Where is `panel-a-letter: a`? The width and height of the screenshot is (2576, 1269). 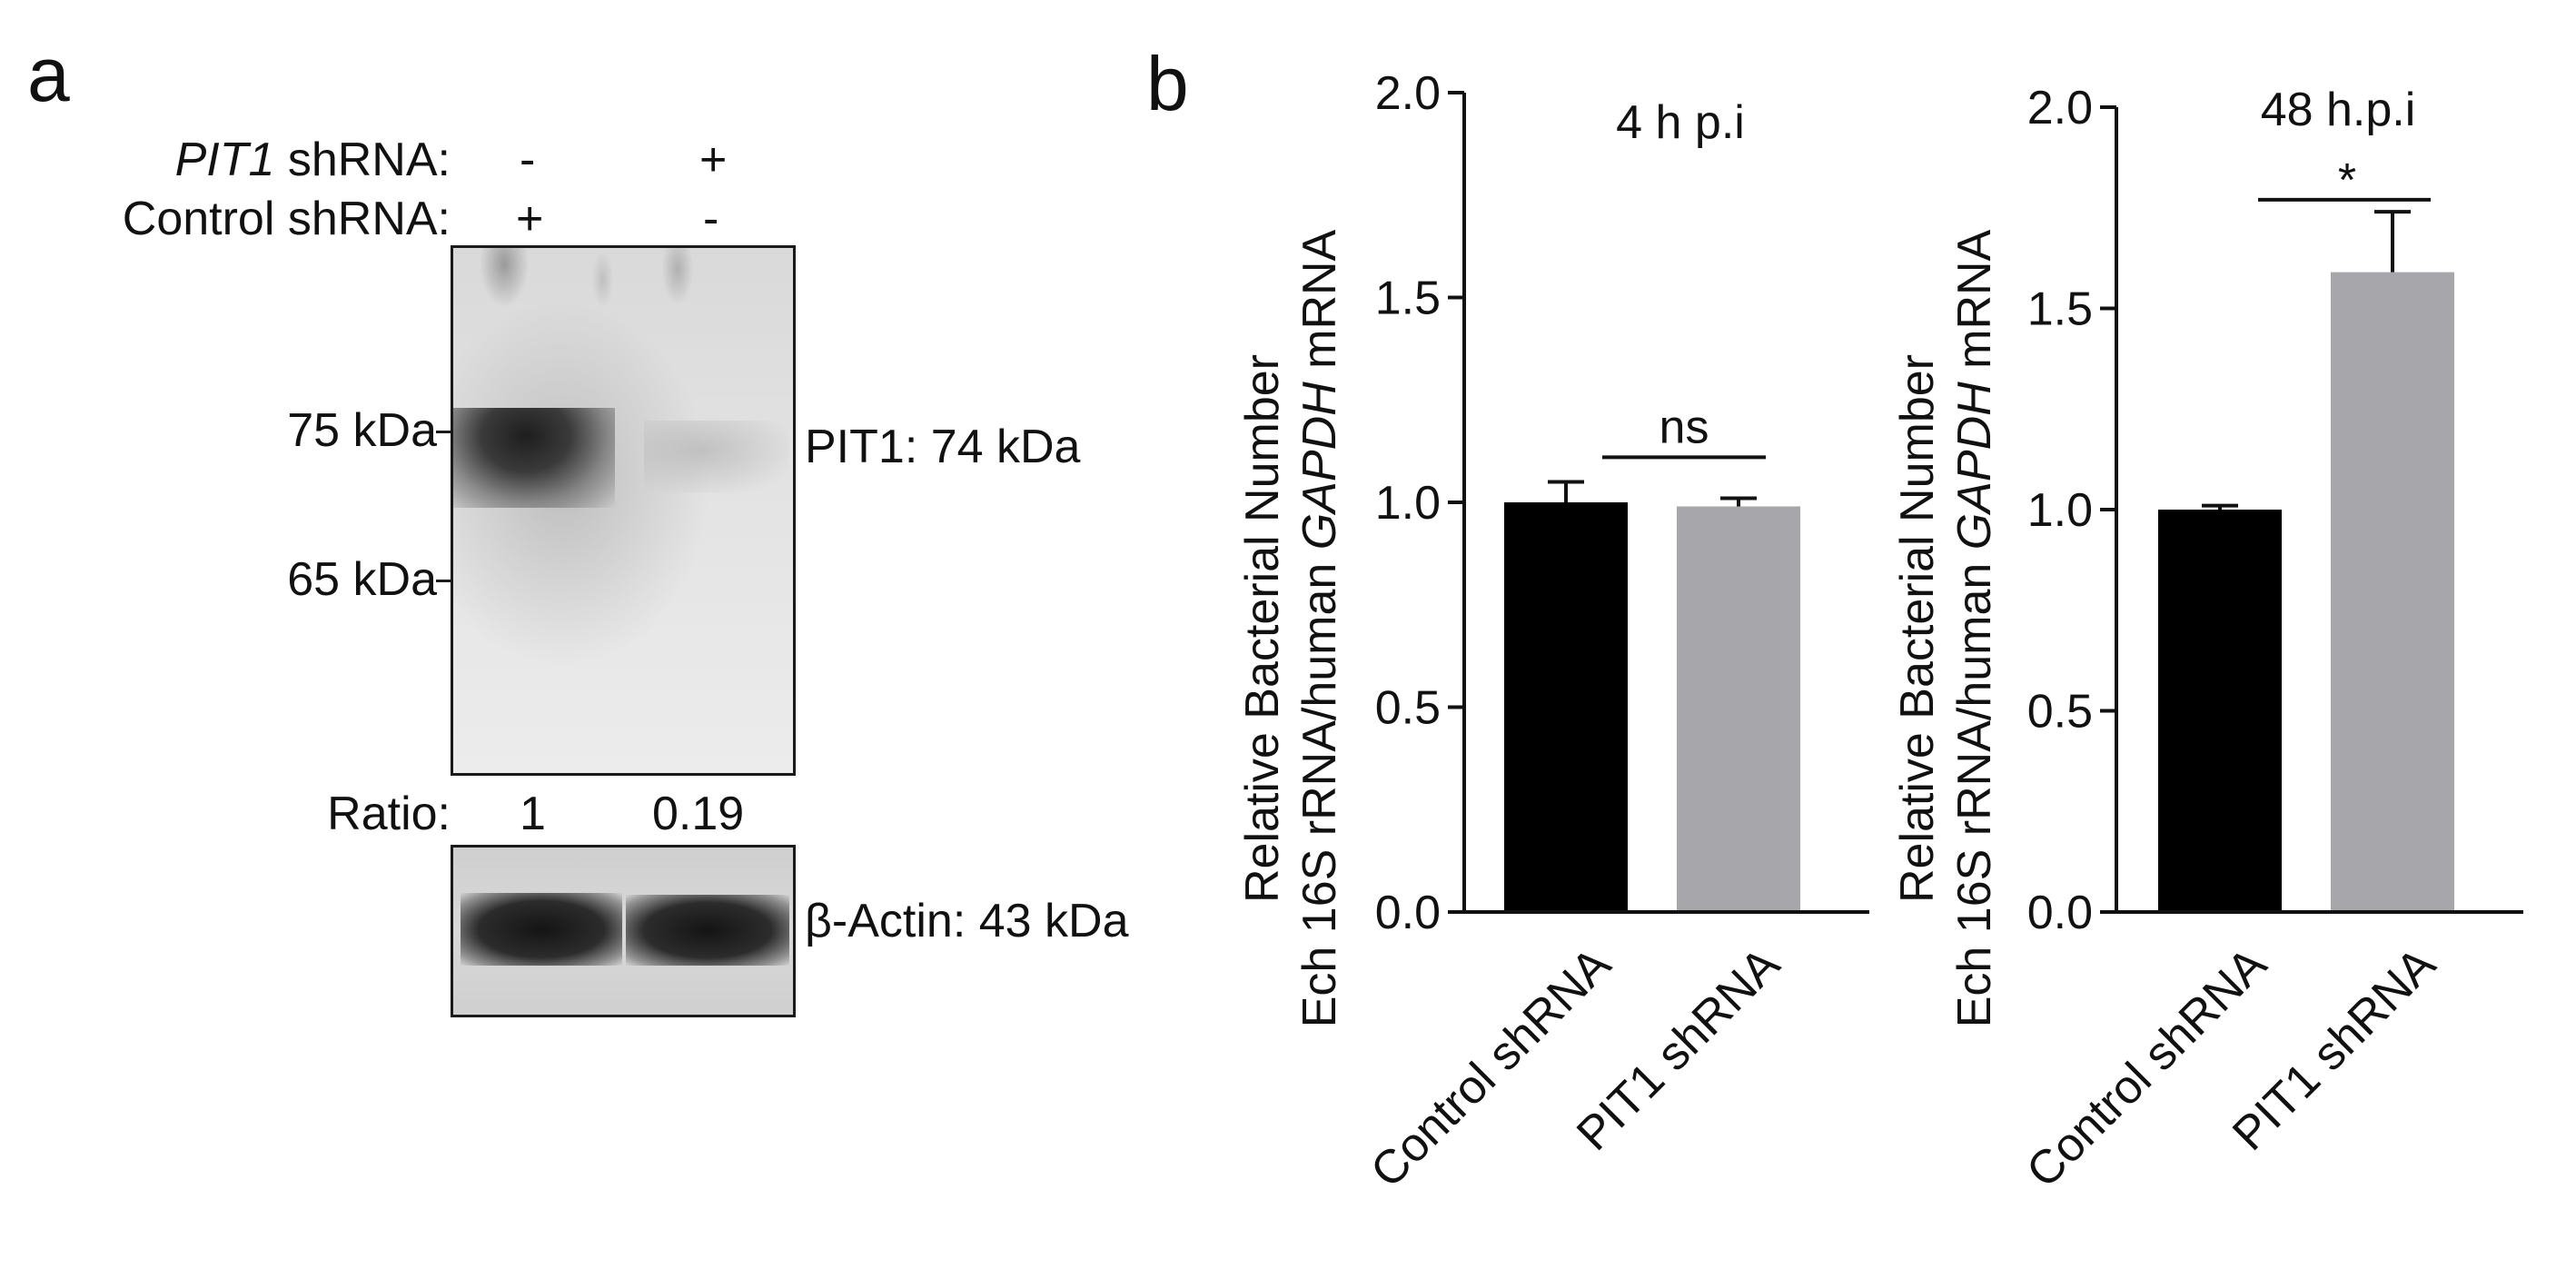
panel-a-letter: a is located at coordinates (48, 74).